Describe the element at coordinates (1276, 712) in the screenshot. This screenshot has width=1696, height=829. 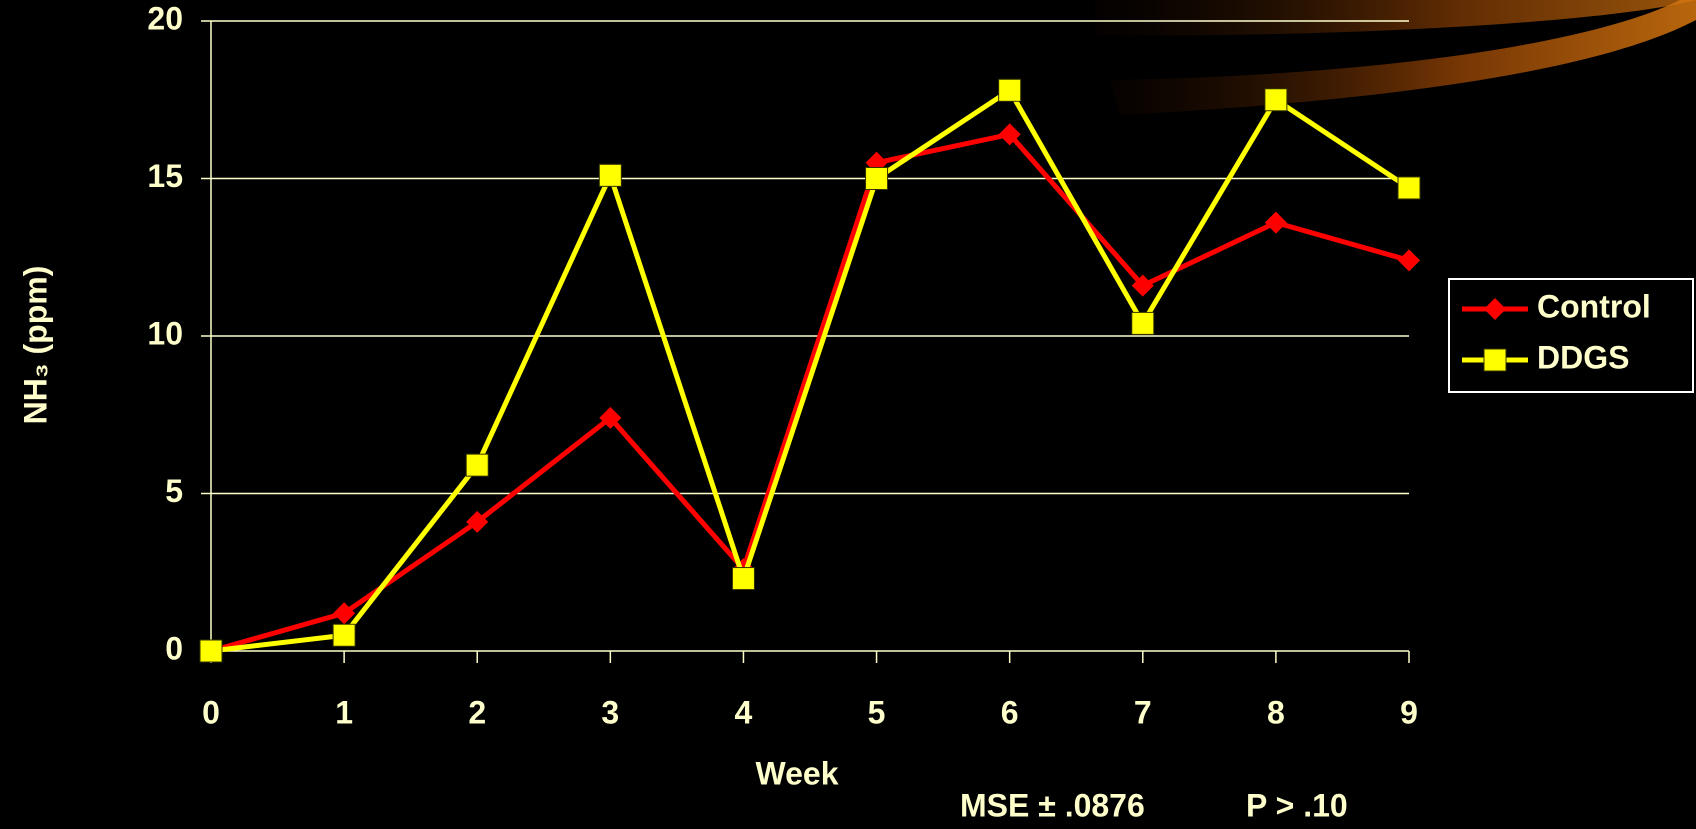
I see `x-tick-label: 8` at that location.